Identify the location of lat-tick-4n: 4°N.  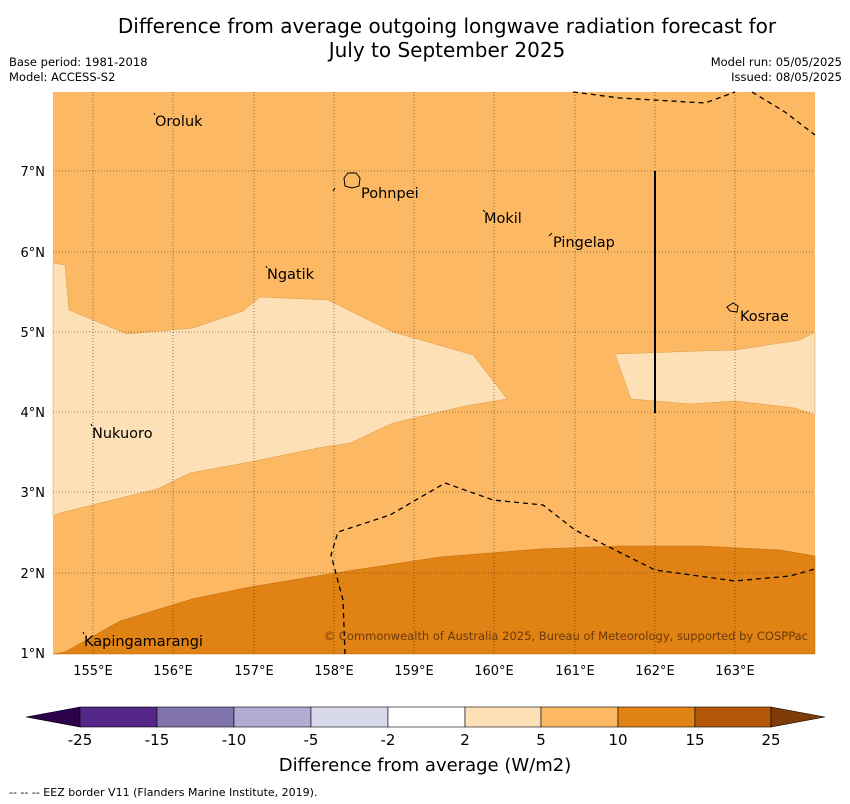
(33, 413).